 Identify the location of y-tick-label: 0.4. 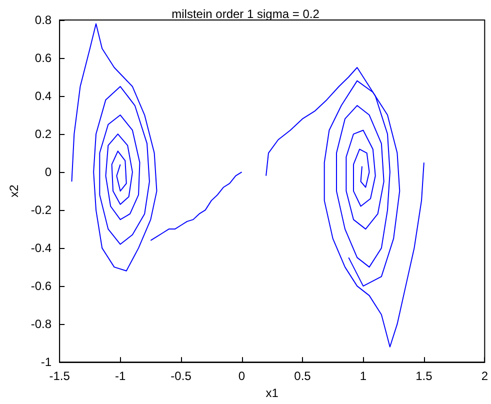
(43, 96).